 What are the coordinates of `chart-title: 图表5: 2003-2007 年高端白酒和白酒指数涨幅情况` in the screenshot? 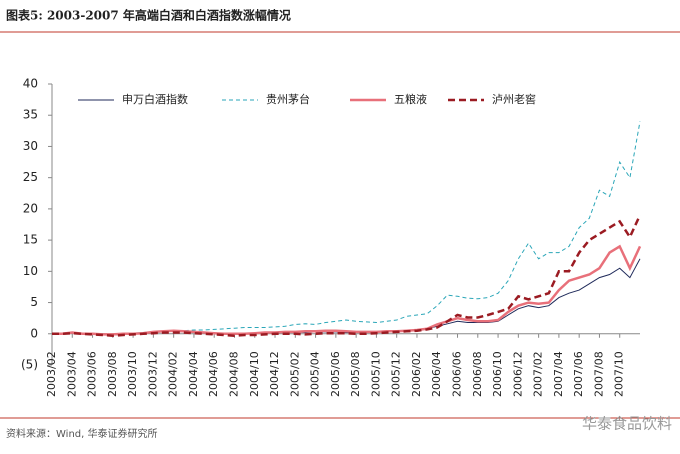 It's located at (148, 15).